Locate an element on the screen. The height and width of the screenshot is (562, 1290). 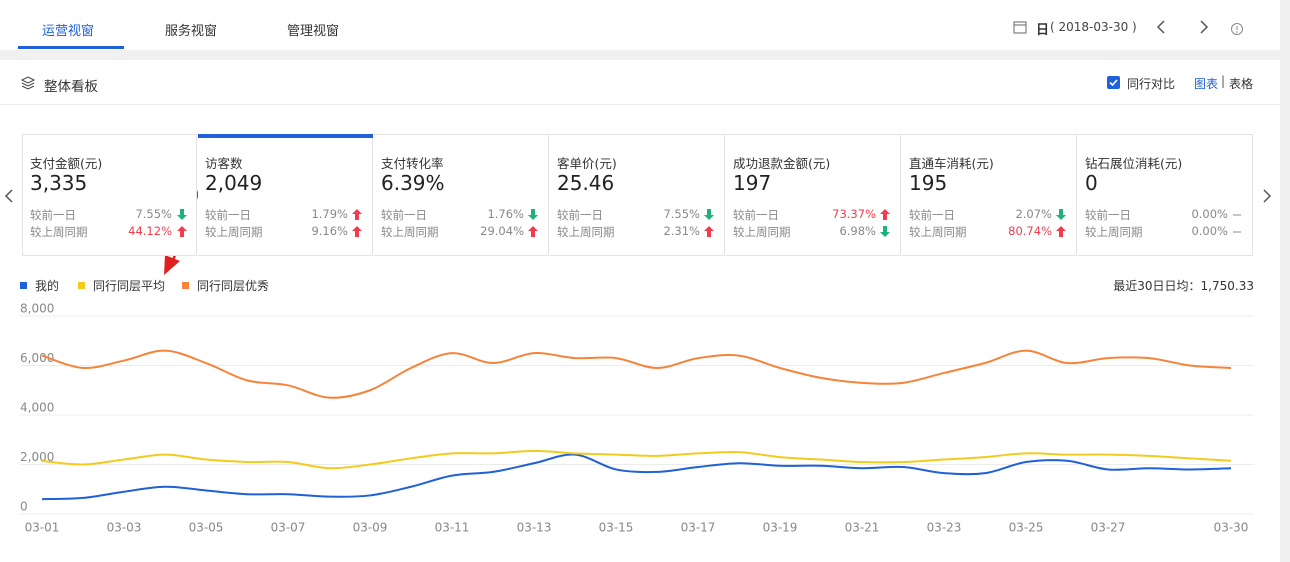
y-tick-label: 4,000 is located at coordinates (37, 408).